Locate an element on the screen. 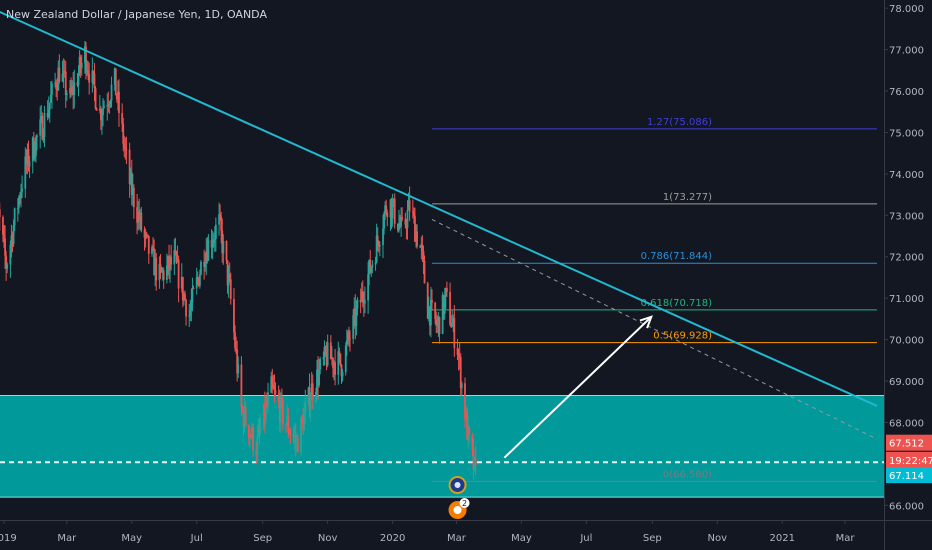 This screenshot has width=932, height=550. price-tick-label: 72.000 is located at coordinates (906, 258).